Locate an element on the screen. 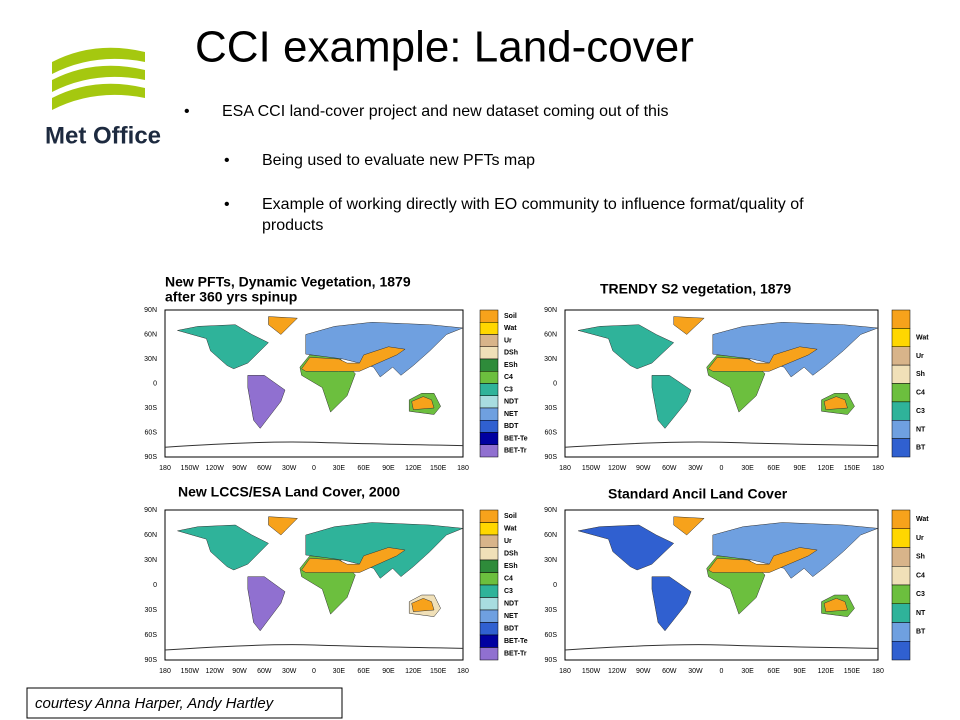 The image size is (960, 720). legend-label: NT is located at coordinates (921, 613).